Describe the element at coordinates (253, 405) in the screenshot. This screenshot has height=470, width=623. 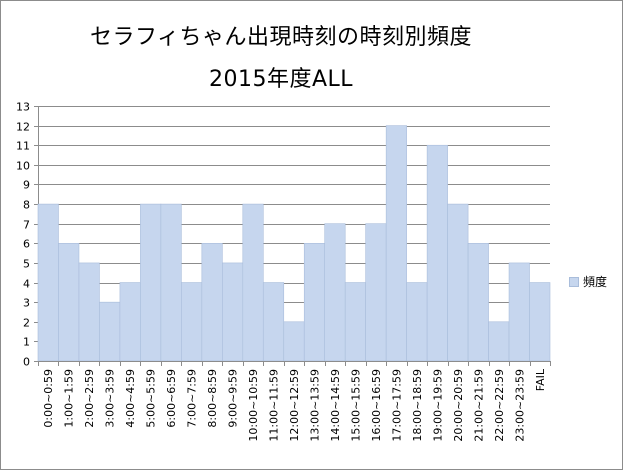
I see `x-tick-label: 10:00~10:59` at that location.